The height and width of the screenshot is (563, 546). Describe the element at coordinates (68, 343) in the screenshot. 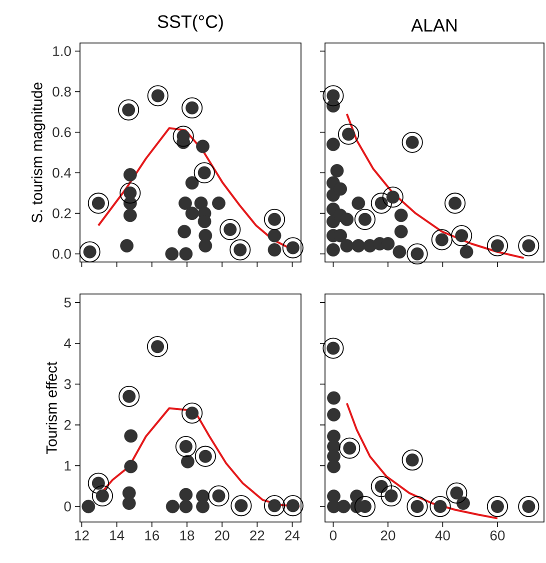

I see `y-tick-label: 4` at that location.